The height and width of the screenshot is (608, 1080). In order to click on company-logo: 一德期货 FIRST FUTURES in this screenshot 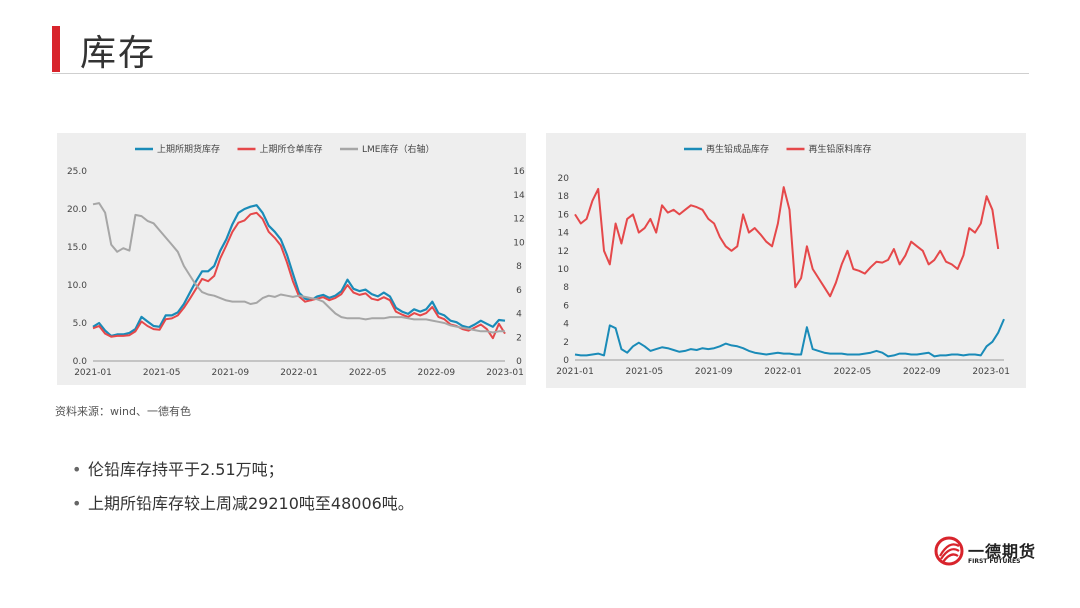, I will do `click(985, 552)`.